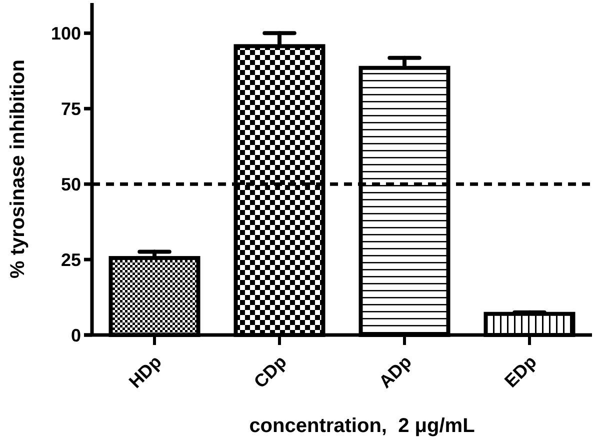 The width and height of the screenshot is (601, 444). I want to click on y-tick-label: 100, so click(65, 33).